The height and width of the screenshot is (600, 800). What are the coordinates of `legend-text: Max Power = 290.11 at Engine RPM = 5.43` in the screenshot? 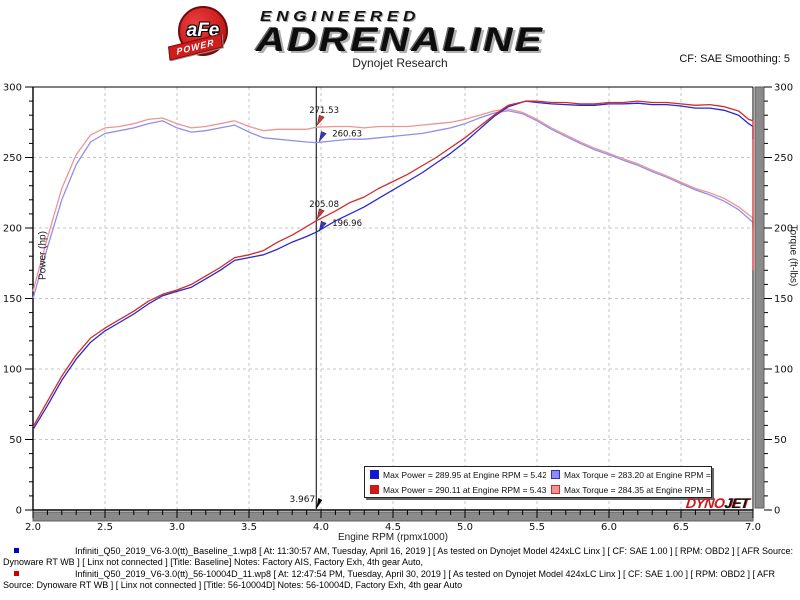 It's located at (464, 489).